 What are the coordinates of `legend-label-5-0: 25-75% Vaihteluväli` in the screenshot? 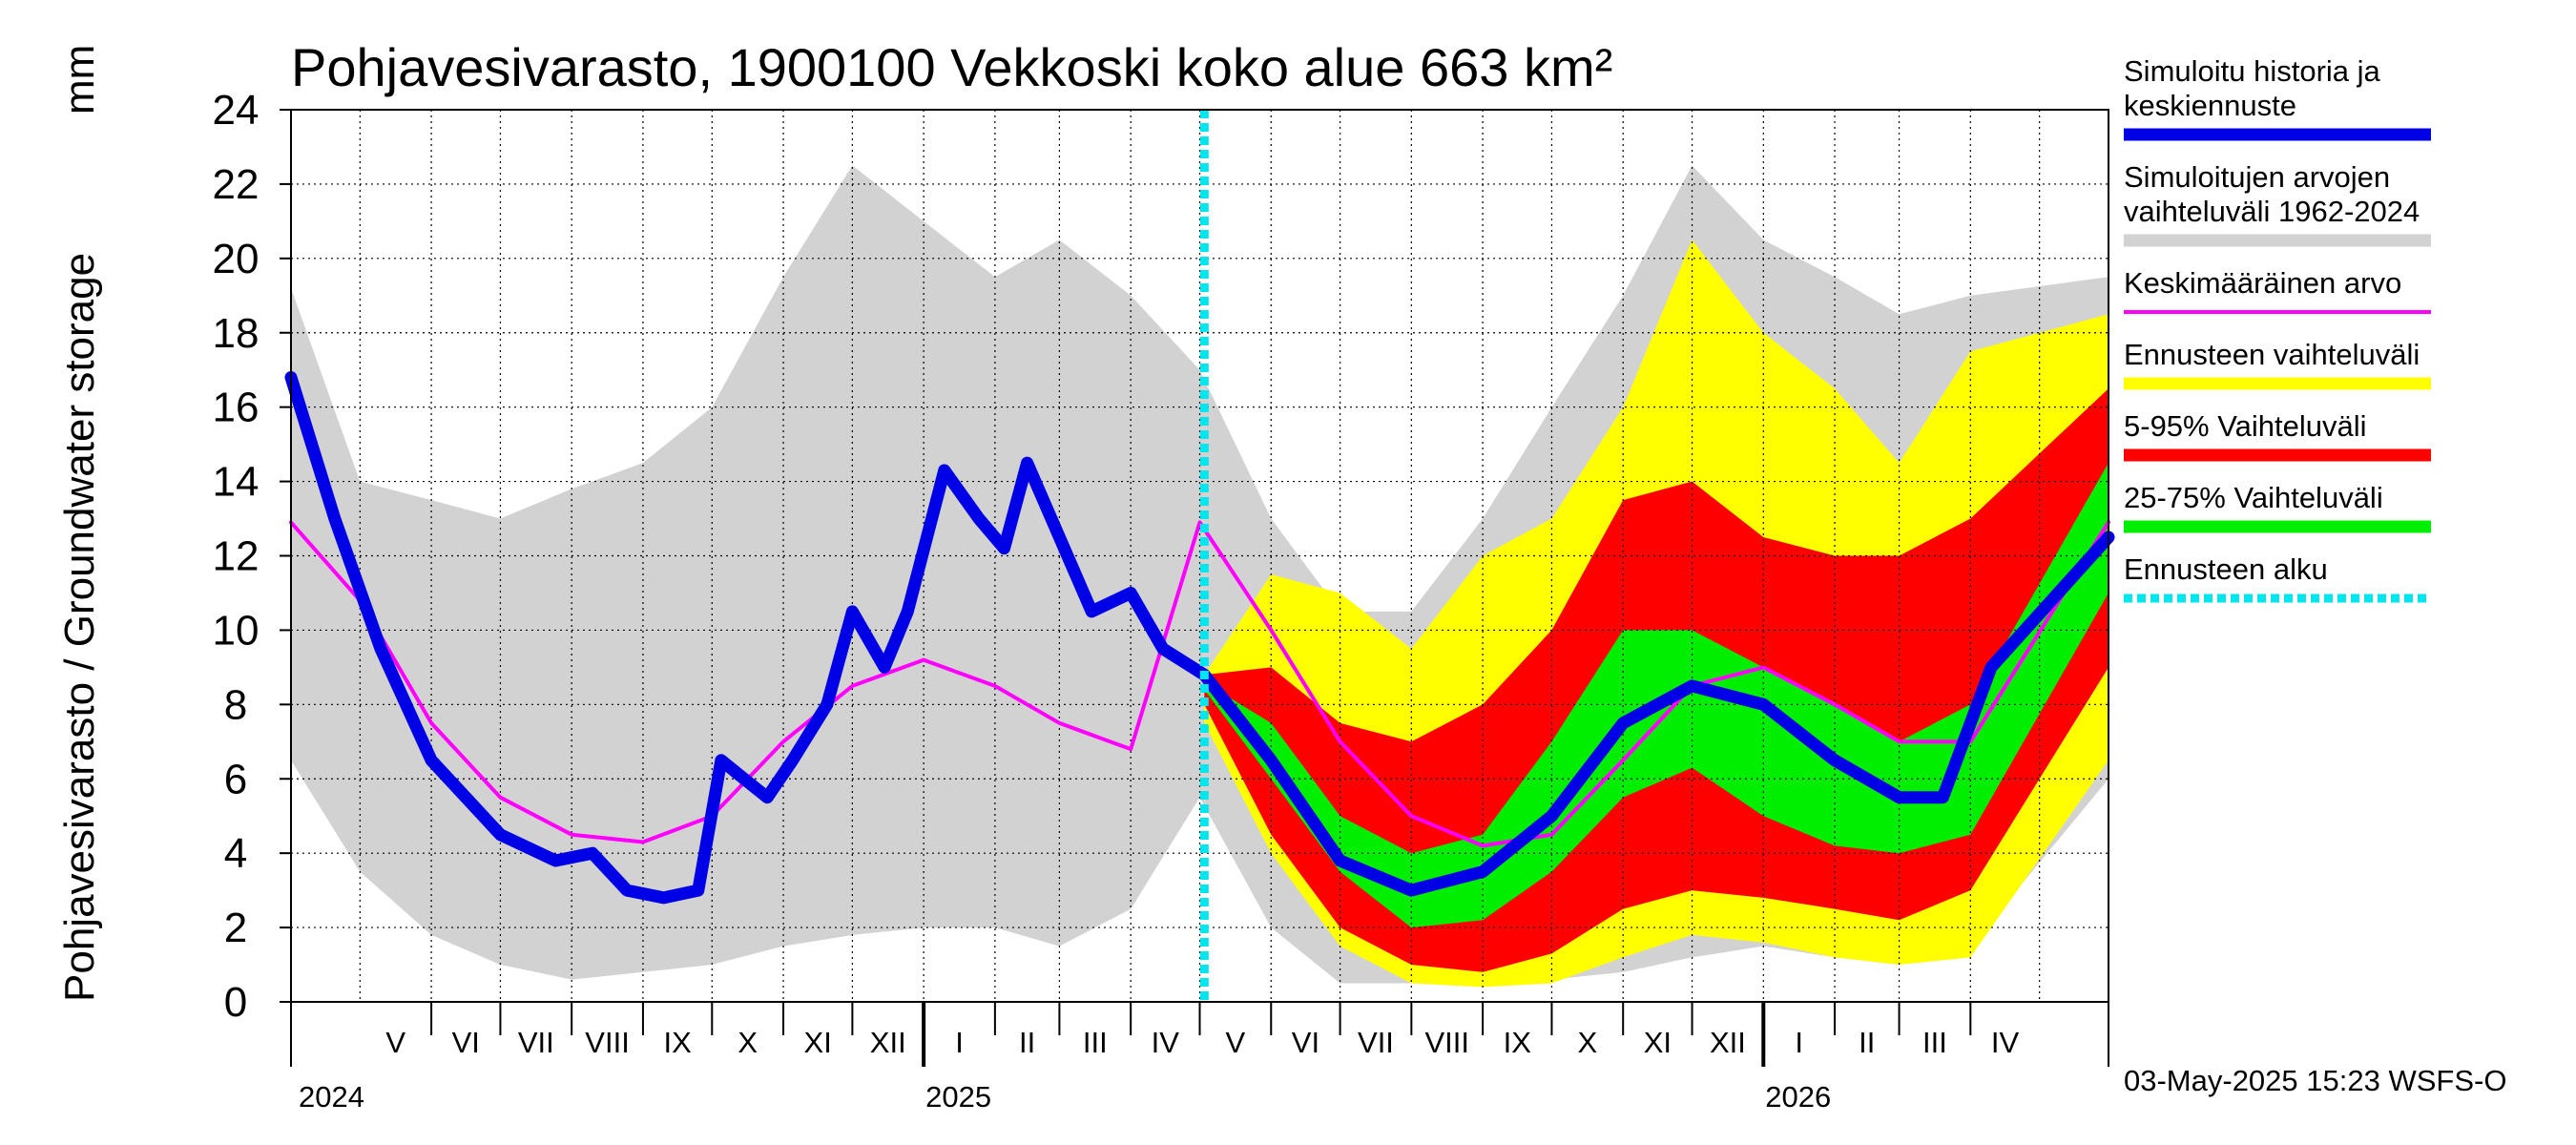 It's located at (2253, 497).